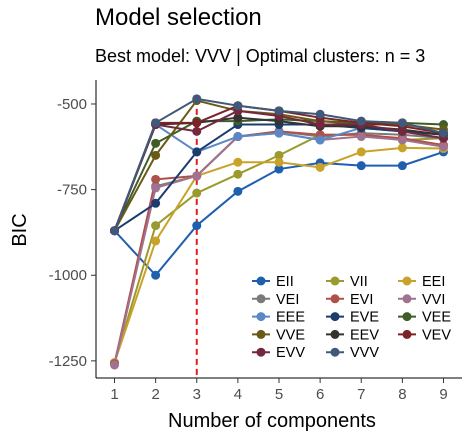  Describe the element at coordinates (178, 17) in the screenshot. I see `chart-title: Model selection` at that location.